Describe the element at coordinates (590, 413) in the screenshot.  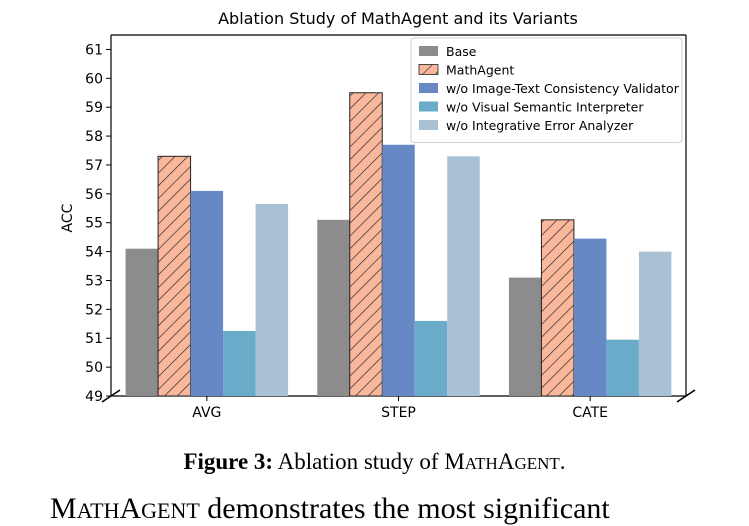
I see `x-tick-label: CATE` at that location.